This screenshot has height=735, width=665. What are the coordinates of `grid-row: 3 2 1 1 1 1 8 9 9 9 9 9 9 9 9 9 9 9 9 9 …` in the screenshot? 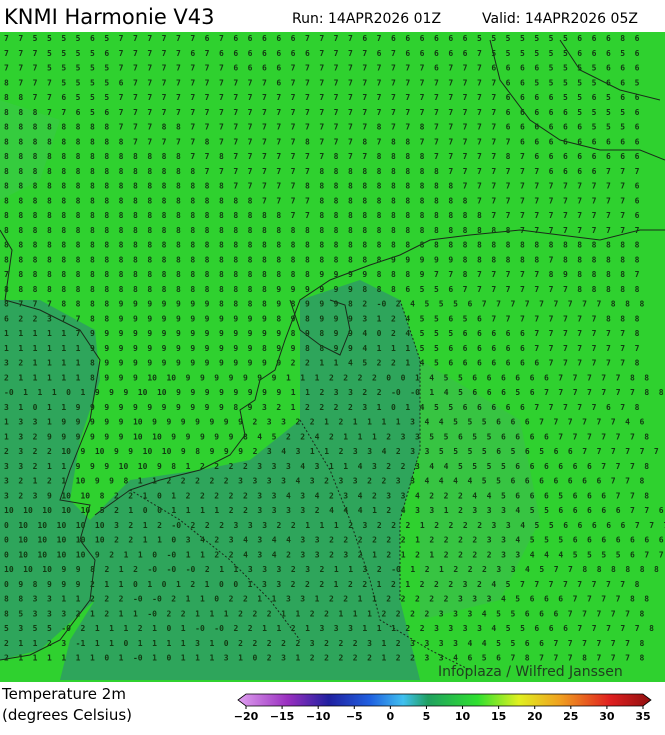 It's located at (322, 363).